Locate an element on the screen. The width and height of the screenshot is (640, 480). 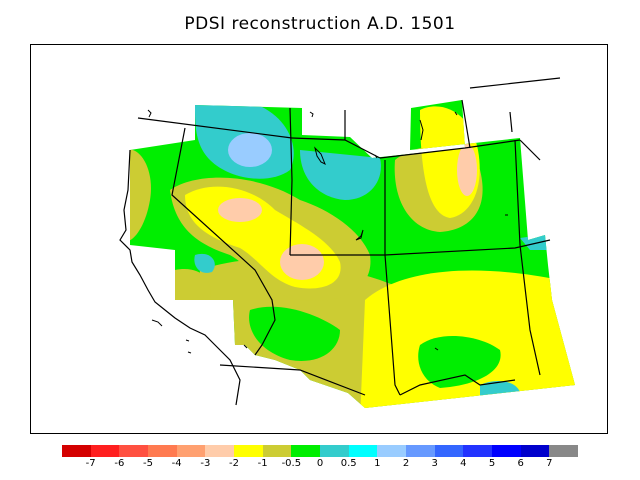
legend-label: -5 is located at coordinates (148, 463).